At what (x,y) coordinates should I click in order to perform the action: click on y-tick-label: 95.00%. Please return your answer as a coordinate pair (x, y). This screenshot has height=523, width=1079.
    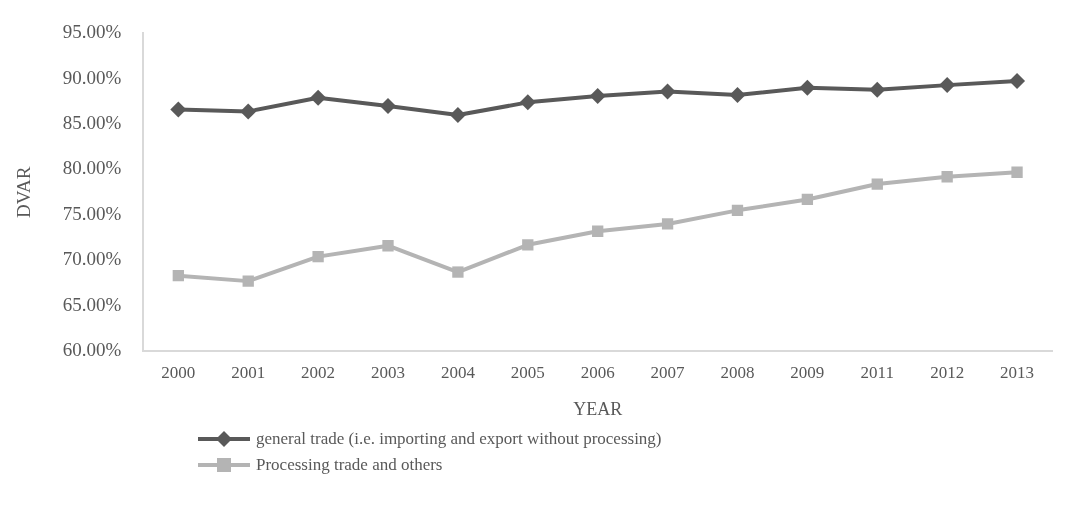
    Looking at the image, I should click on (92, 32).